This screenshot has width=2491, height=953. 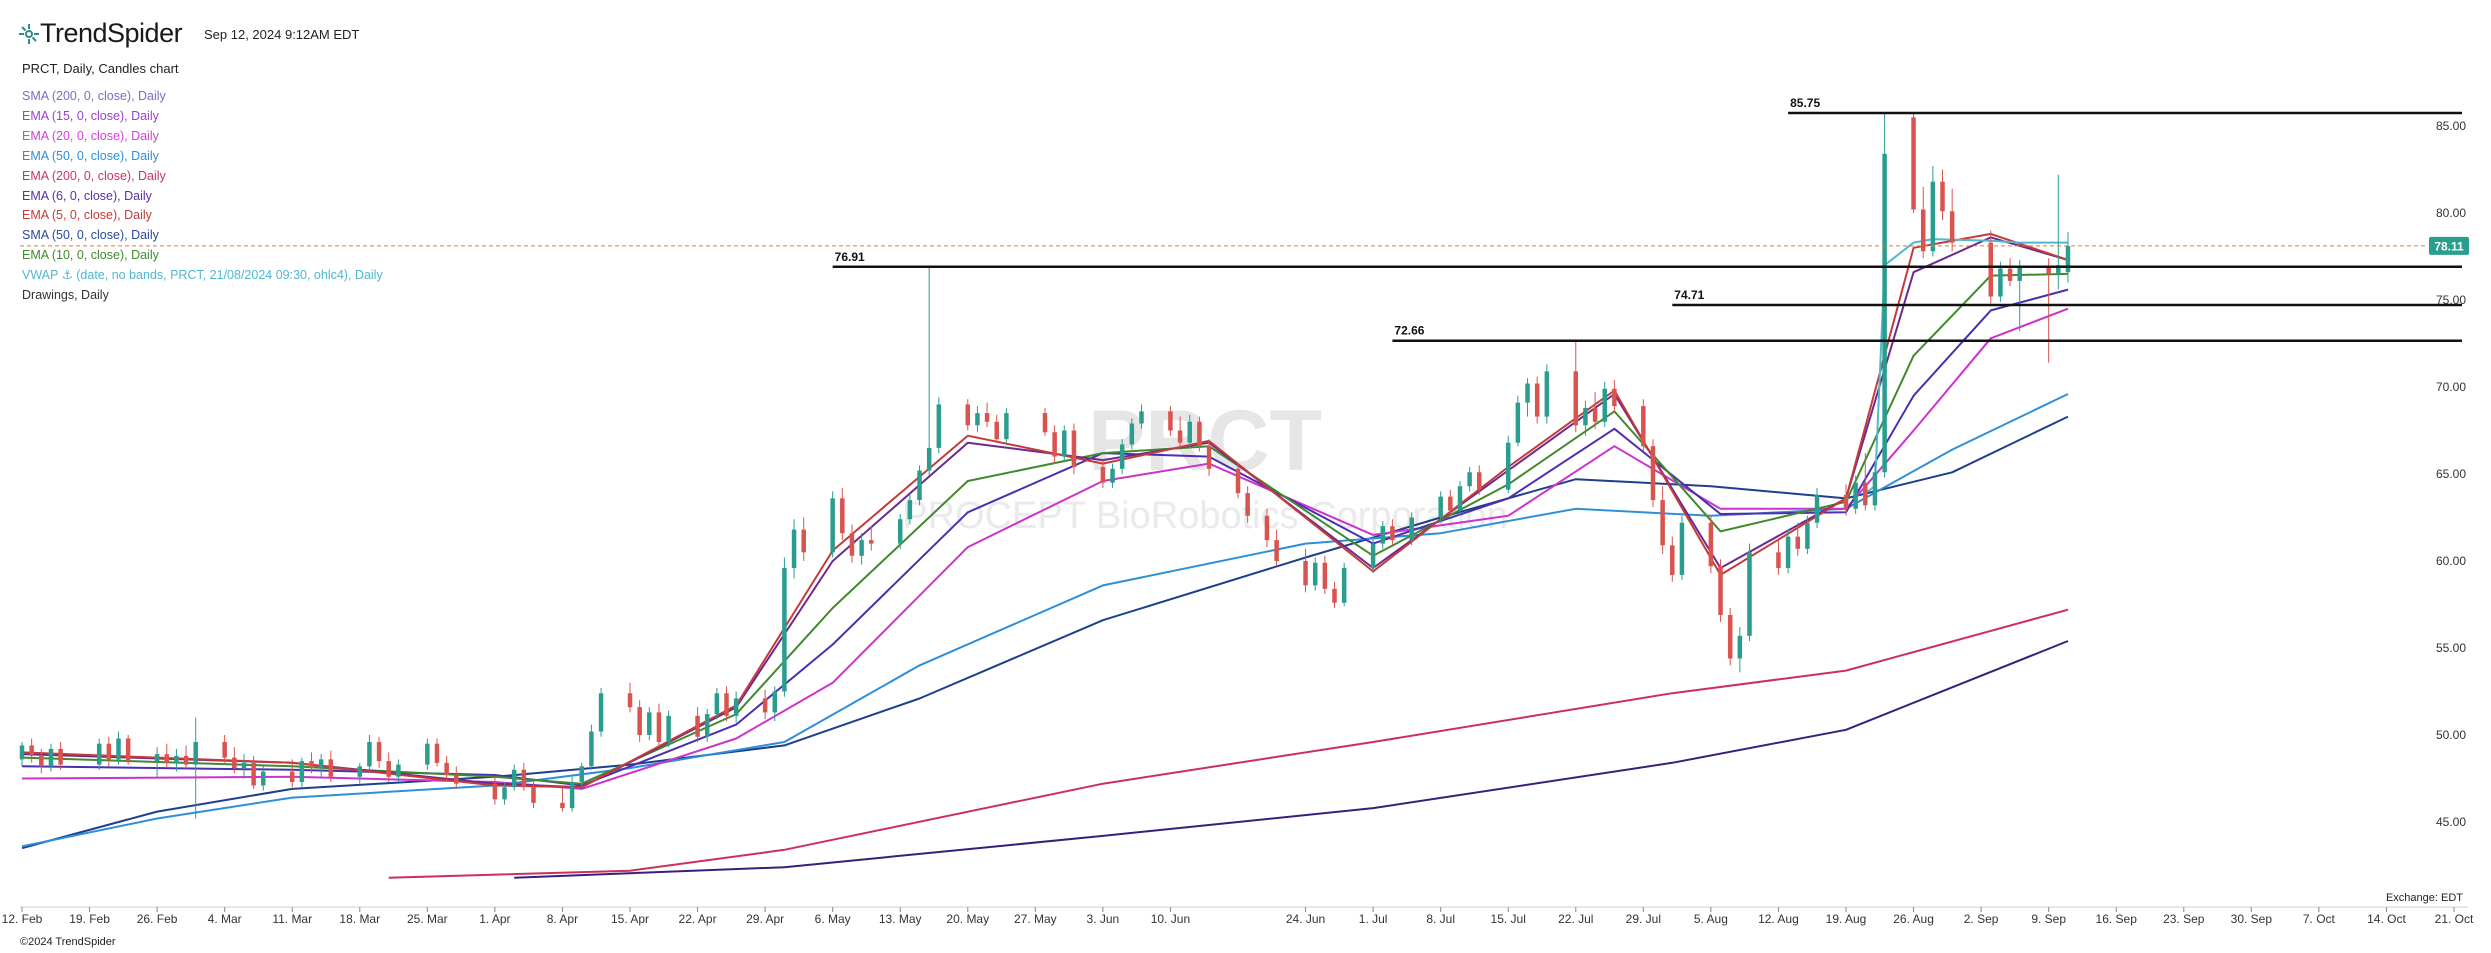 I want to click on legend-item: EMA (200, 0, close), Daily, so click(x=94, y=175).